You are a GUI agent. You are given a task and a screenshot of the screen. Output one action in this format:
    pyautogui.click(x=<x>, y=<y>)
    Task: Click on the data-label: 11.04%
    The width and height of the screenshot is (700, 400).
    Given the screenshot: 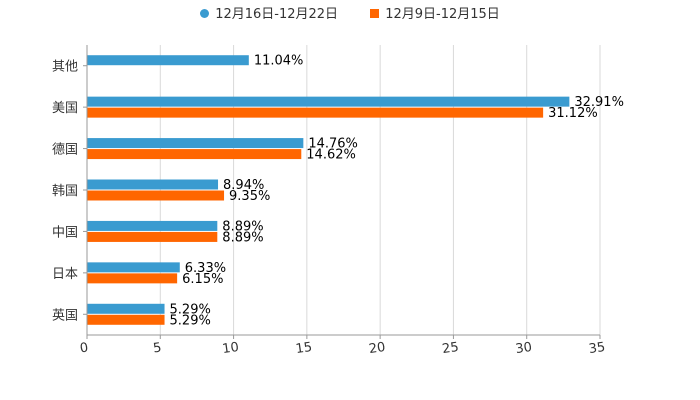 What is the action you would take?
    pyautogui.click(x=279, y=61)
    